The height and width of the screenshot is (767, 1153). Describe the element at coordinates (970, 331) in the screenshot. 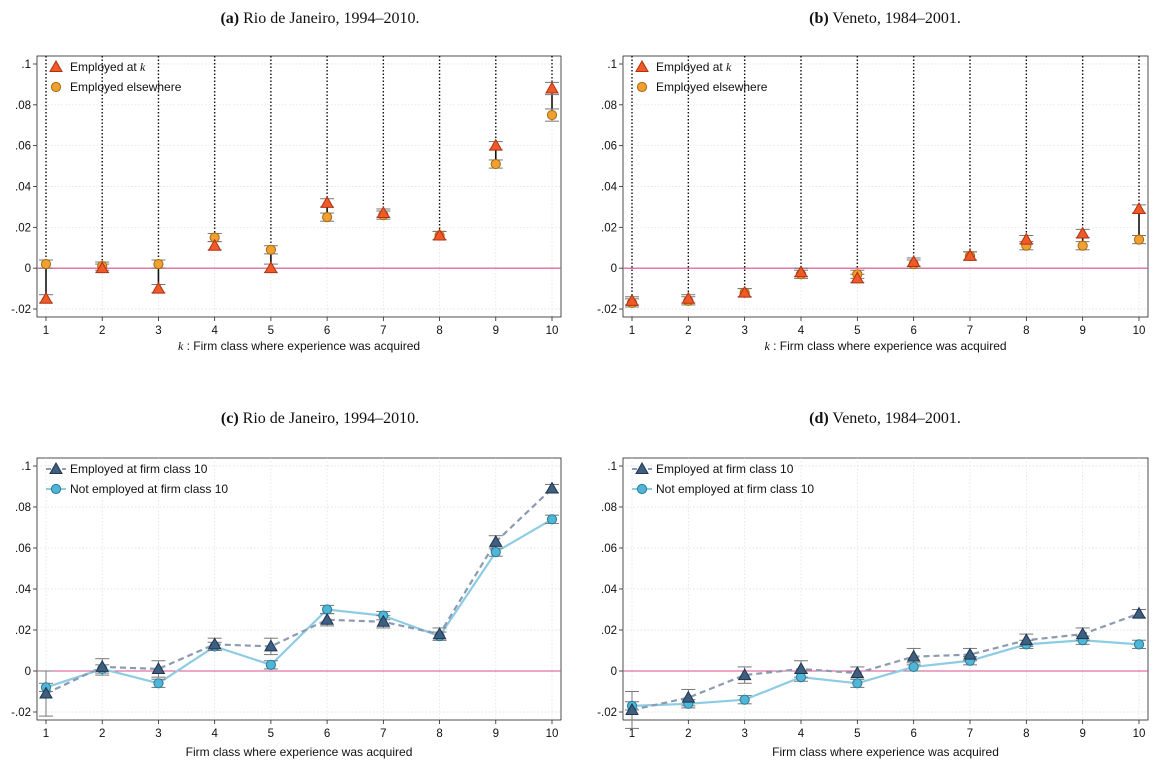

I see `panel-b-xtick-label: 7` at that location.